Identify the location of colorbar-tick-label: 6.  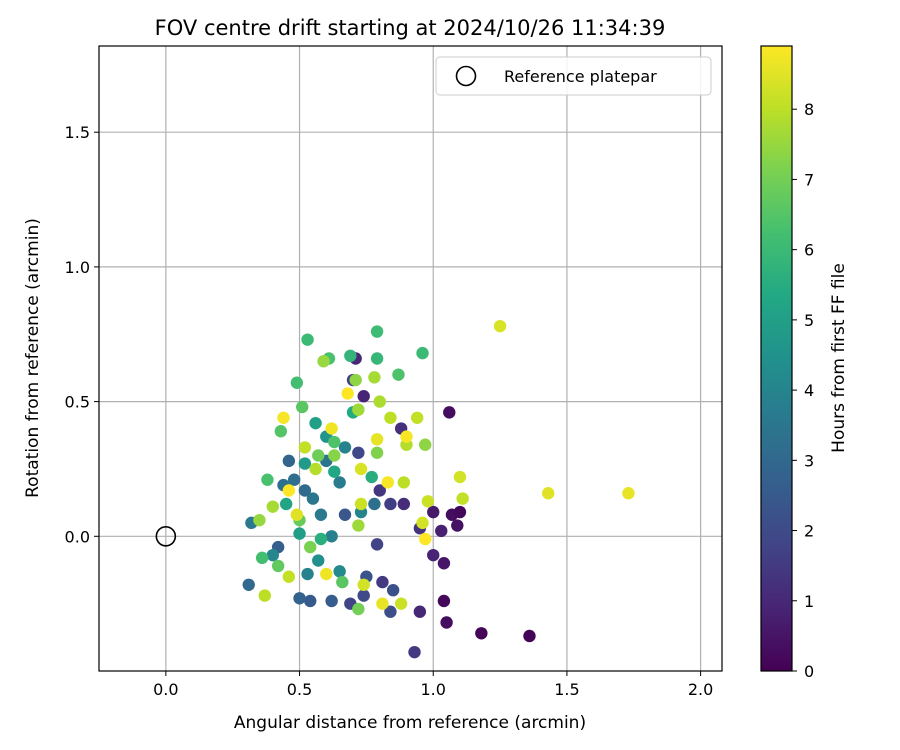
(809, 250).